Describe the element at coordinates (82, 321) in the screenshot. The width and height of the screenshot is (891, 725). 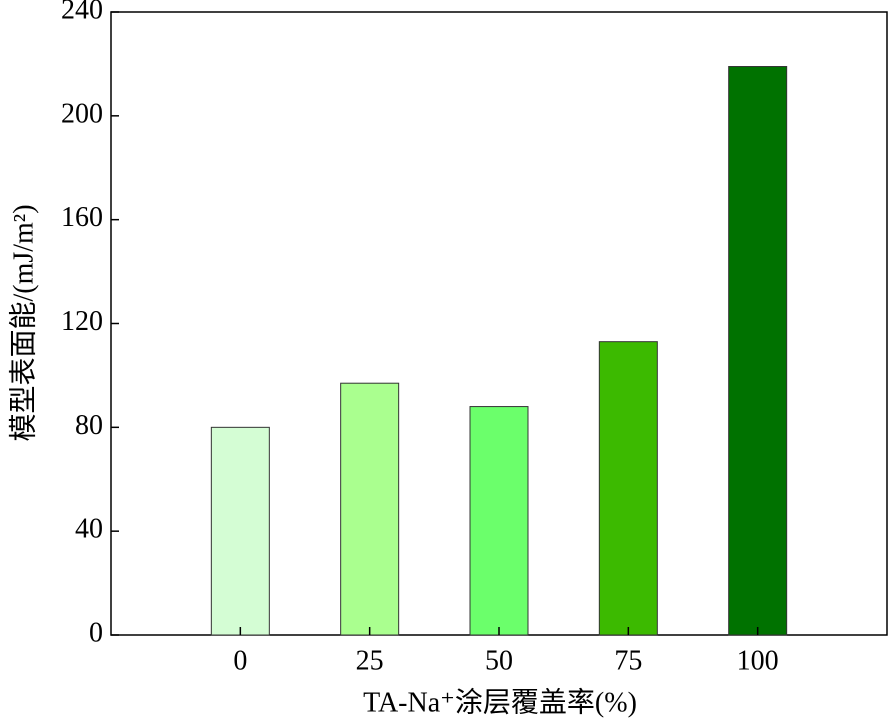
I see `y-tick-label: 120` at that location.